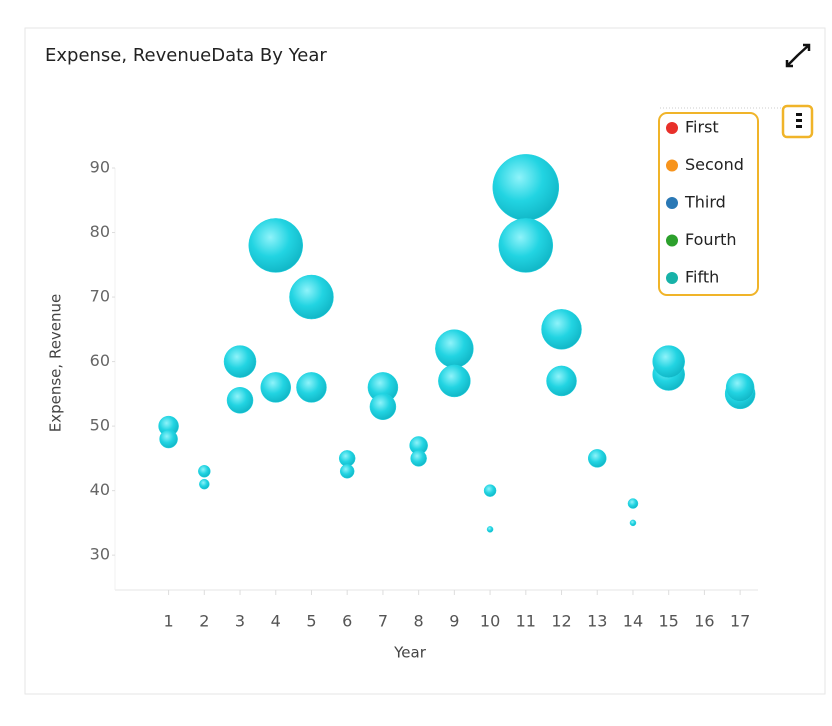 The width and height of the screenshot is (832, 726). I want to click on expand-button, so click(798, 55).